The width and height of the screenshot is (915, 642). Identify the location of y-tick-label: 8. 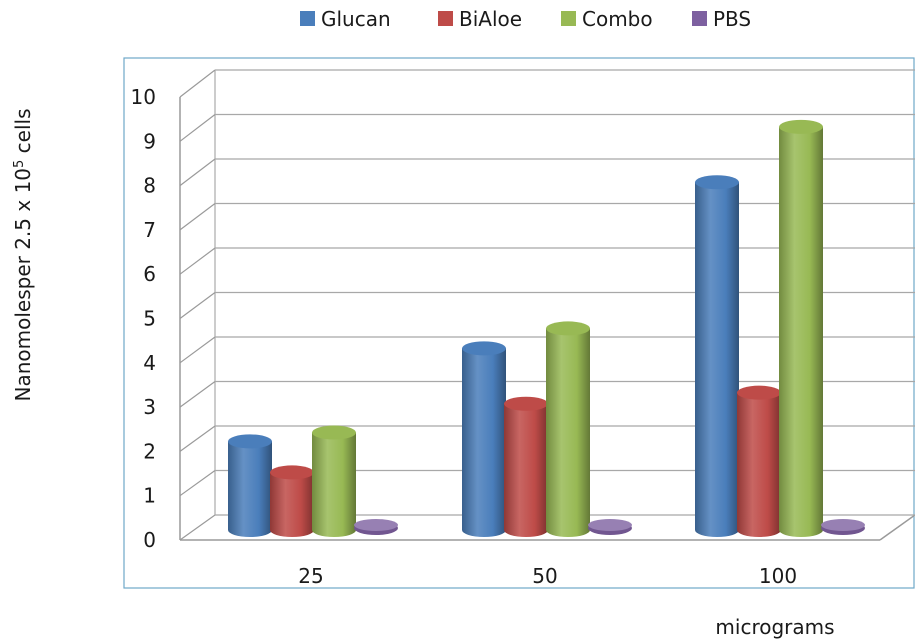
(149, 186).